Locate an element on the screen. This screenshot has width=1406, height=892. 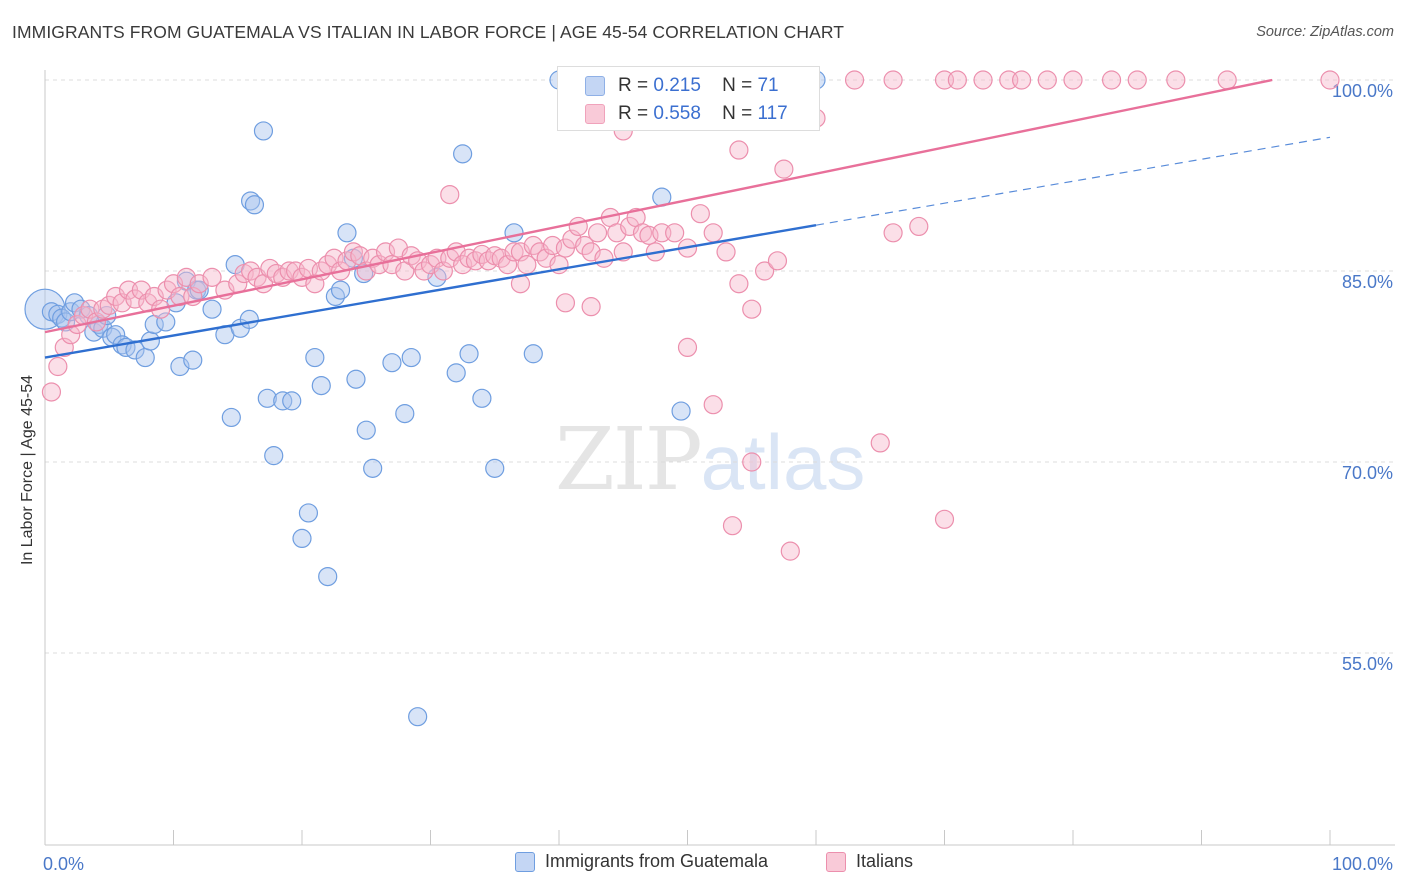
legend-item-guatemala: Immigrants from Guatemala is located at coordinates (641, 861).